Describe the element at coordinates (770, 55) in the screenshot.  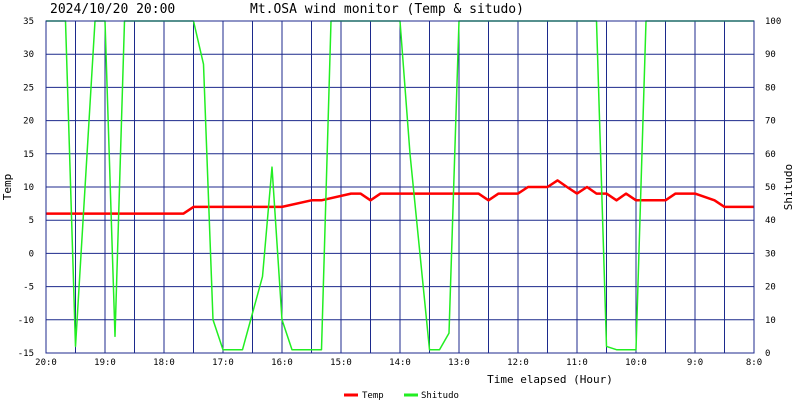
I see `y-tick-label-right: 90` at that location.